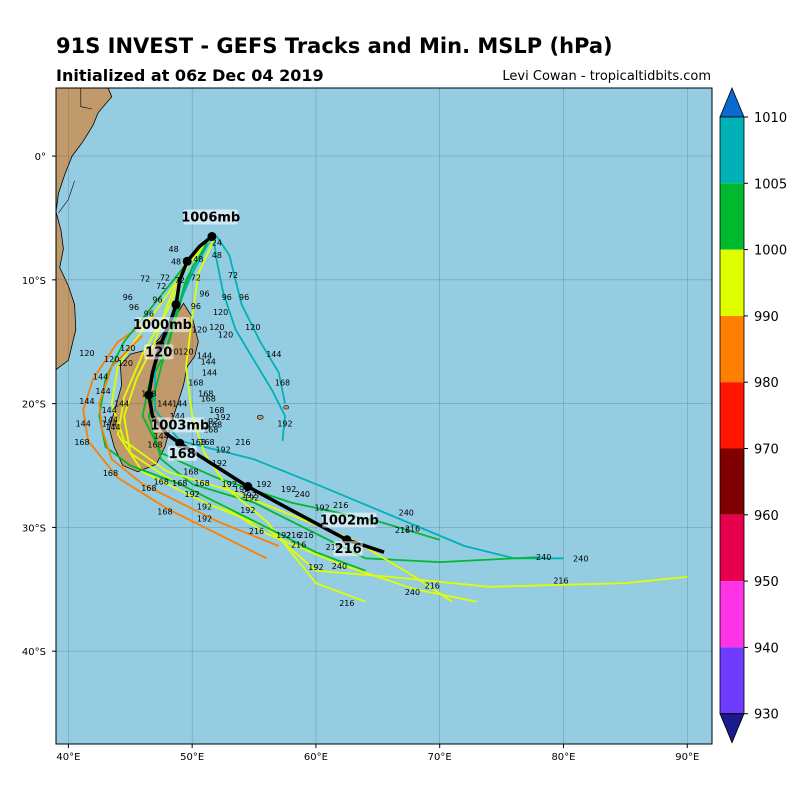 The height and width of the screenshot is (800, 800). Describe the element at coordinates (39, 405) in the screenshot. I see `latitude-ticks: 0° 10°S 20°S 30°S 40°S` at that location.